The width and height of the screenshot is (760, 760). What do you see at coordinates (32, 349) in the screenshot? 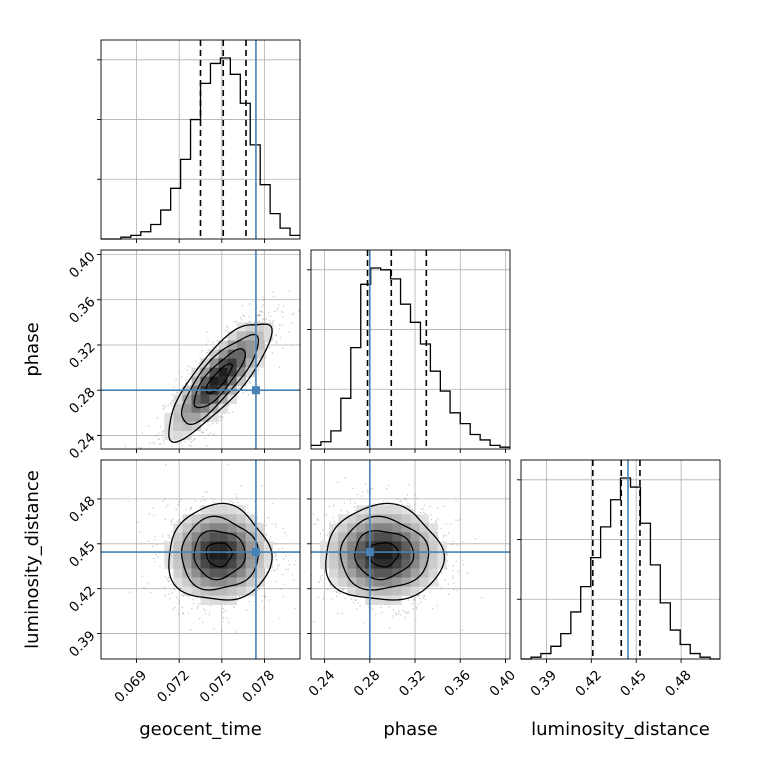
I see `y-axis-label-phase: phase` at bounding box center [32, 349].